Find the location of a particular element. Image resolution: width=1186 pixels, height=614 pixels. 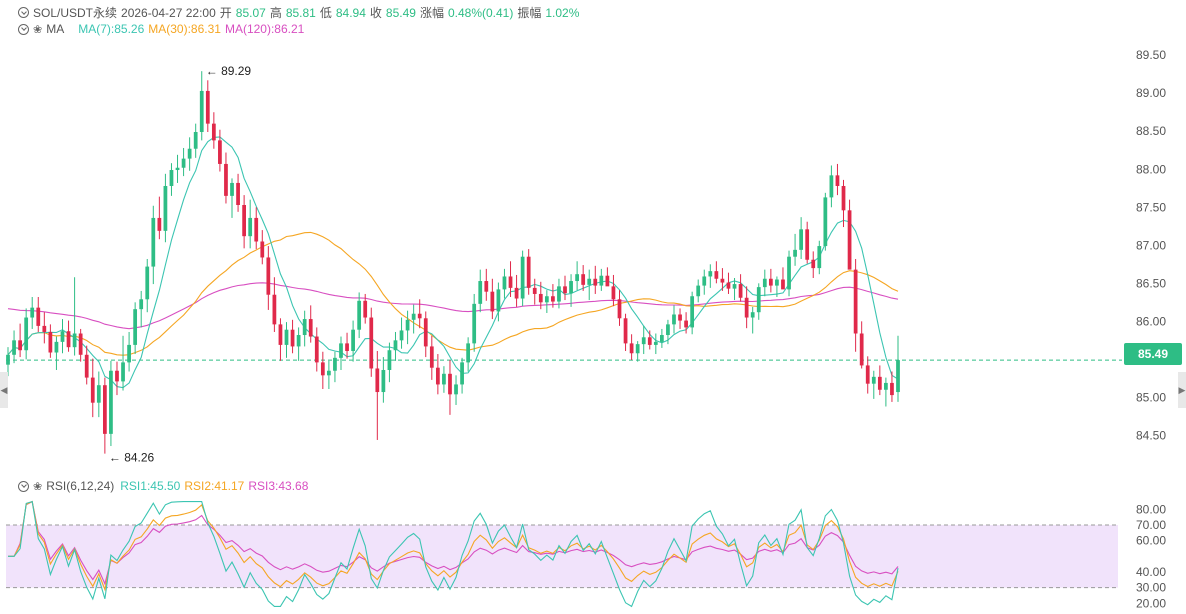

bell-icon: ❀ is located at coordinates (38, 29).